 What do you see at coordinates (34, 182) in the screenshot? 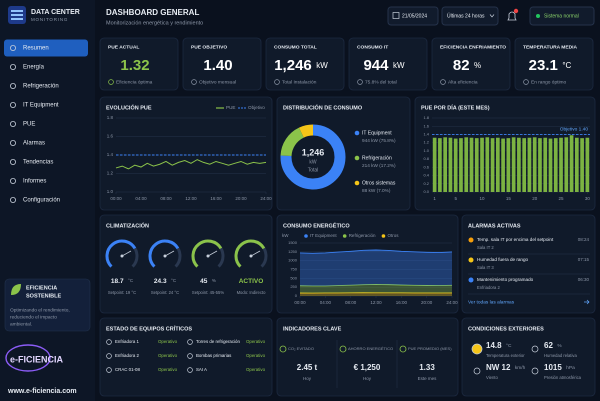
I see `nav-item: Informes` at bounding box center [34, 182].